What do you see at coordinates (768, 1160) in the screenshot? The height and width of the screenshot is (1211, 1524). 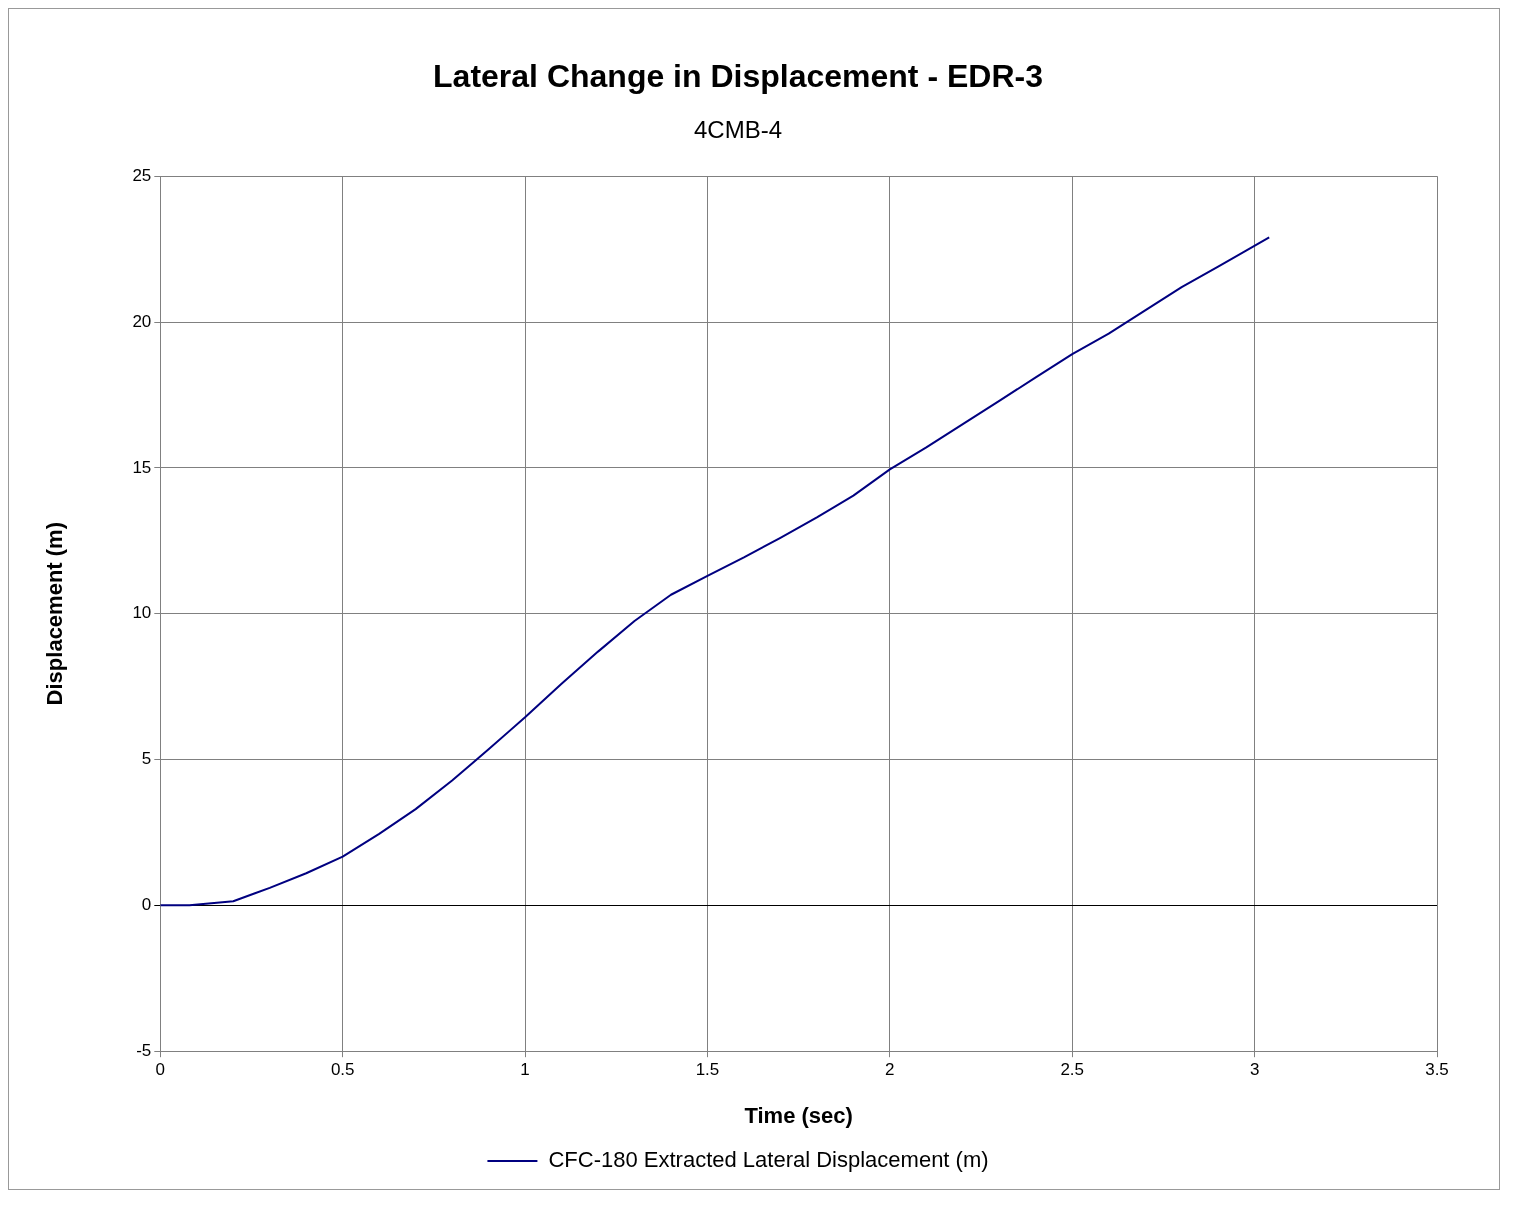 I see `legend-label: CFC-180 Extracted Lateral Displacement (m)` at bounding box center [768, 1160].